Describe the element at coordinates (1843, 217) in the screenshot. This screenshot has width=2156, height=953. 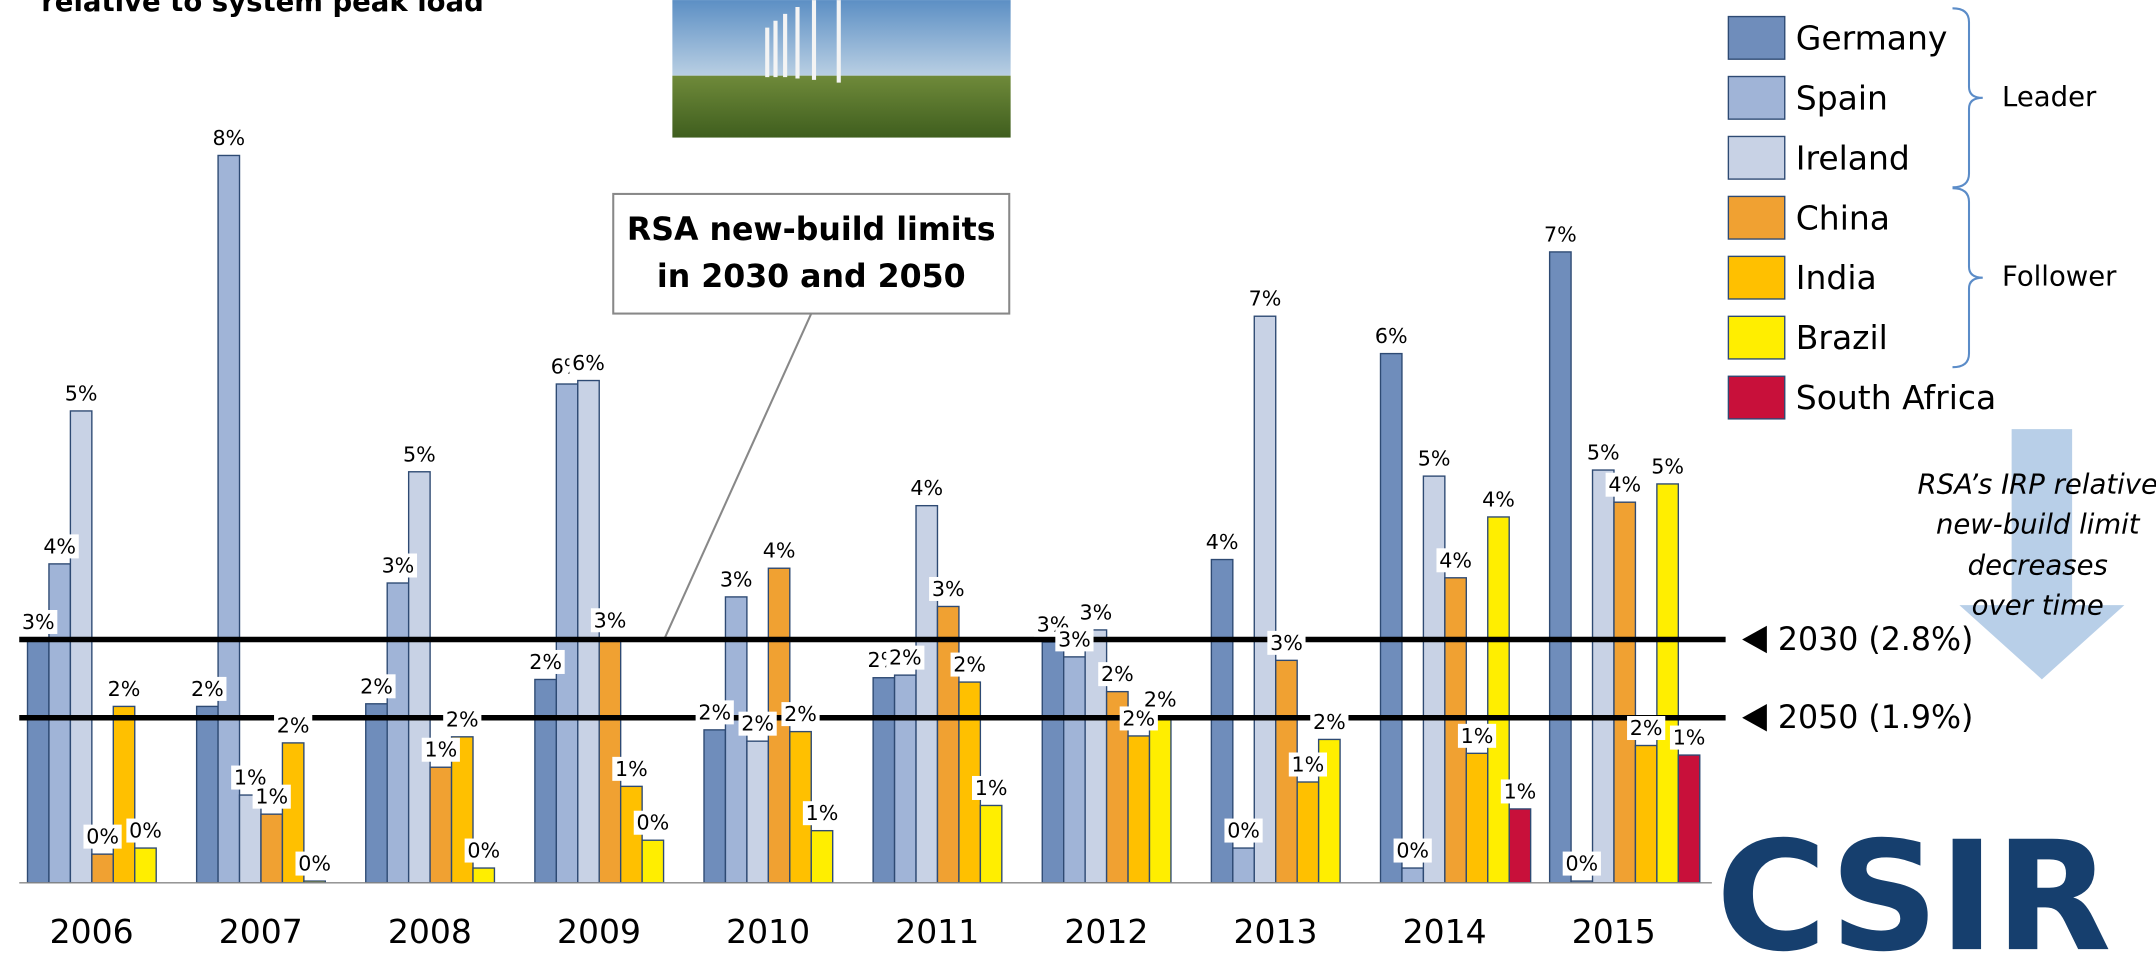
I see `legend-label: China` at that location.